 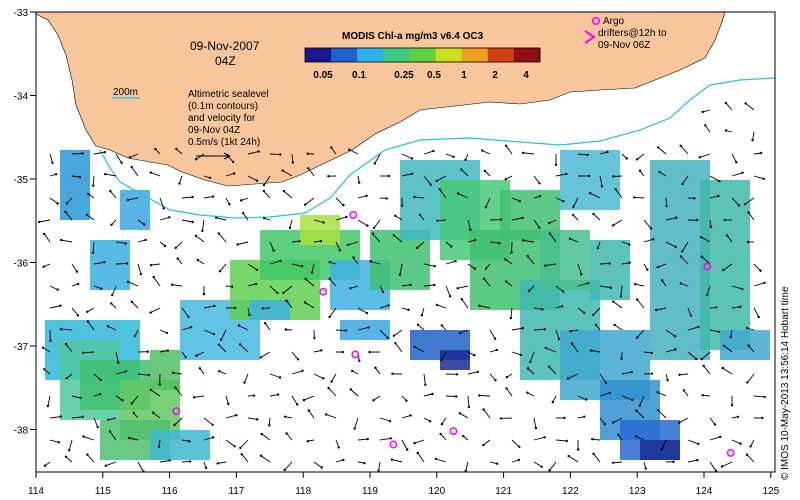 What do you see at coordinates (225, 46) in the screenshot?
I see `date-label: 09-Nov-2007` at bounding box center [225, 46].